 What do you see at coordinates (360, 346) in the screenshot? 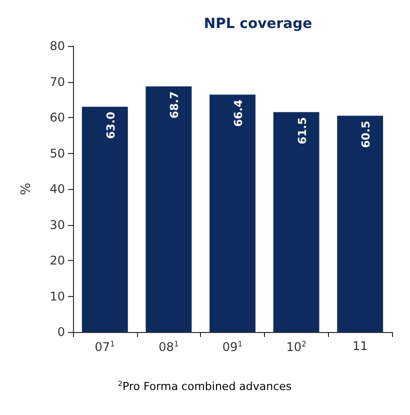
I see `x-tick-label: 11` at bounding box center [360, 346].